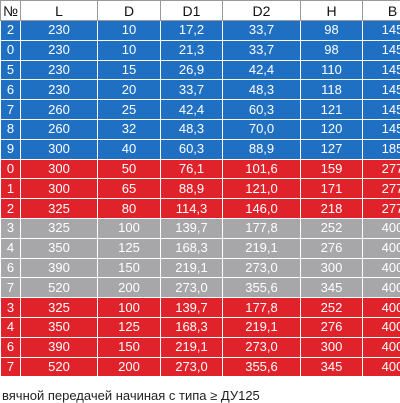  I want to click on table-cell: 325, so click(59, 228).